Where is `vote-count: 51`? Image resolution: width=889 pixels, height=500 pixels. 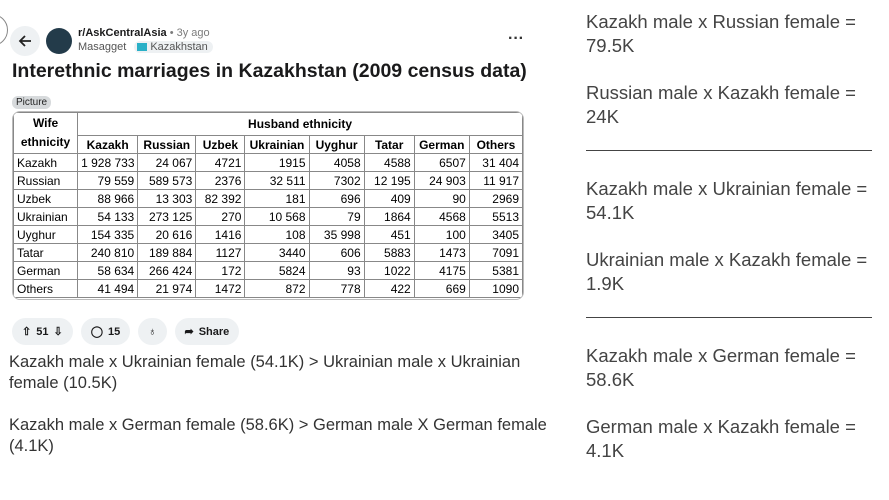 vote-count: 51 is located at coordinates (42, 331).